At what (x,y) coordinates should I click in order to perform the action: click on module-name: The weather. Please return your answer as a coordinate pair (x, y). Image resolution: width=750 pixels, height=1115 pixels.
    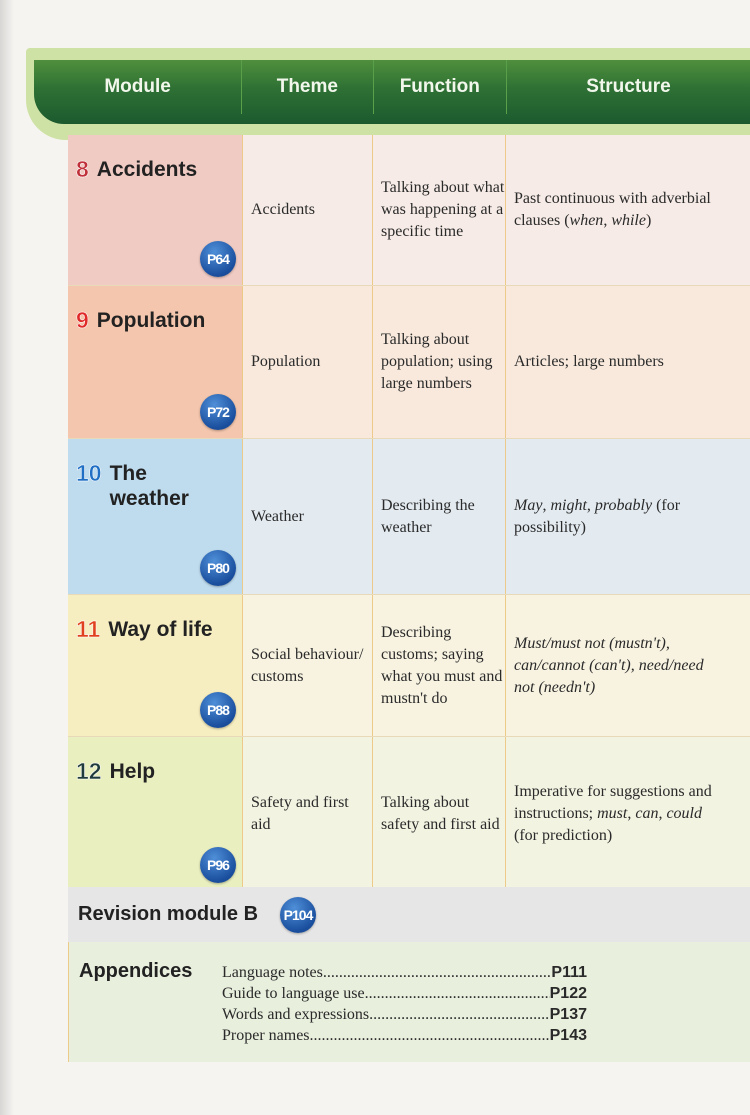
    Looking at the image, I should click on (149, 486).